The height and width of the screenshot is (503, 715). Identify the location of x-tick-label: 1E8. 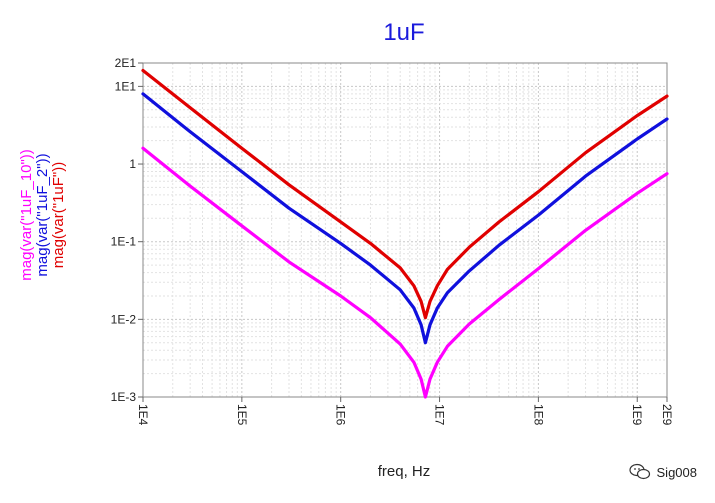
(538, 415).